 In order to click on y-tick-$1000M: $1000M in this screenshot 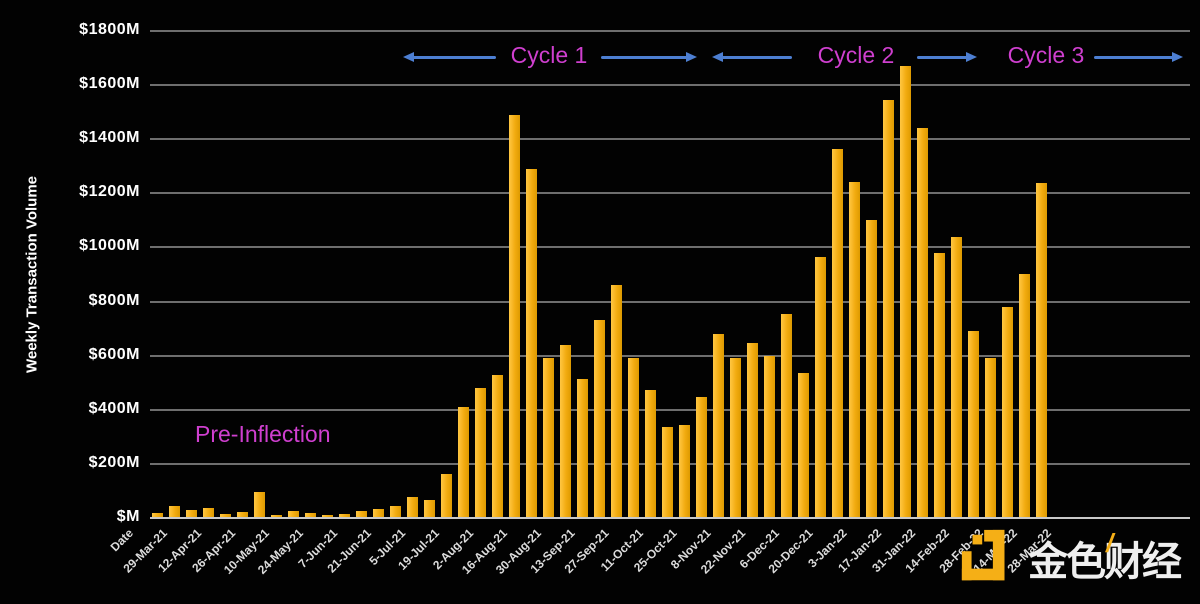, I will do `click(109, 246)`.